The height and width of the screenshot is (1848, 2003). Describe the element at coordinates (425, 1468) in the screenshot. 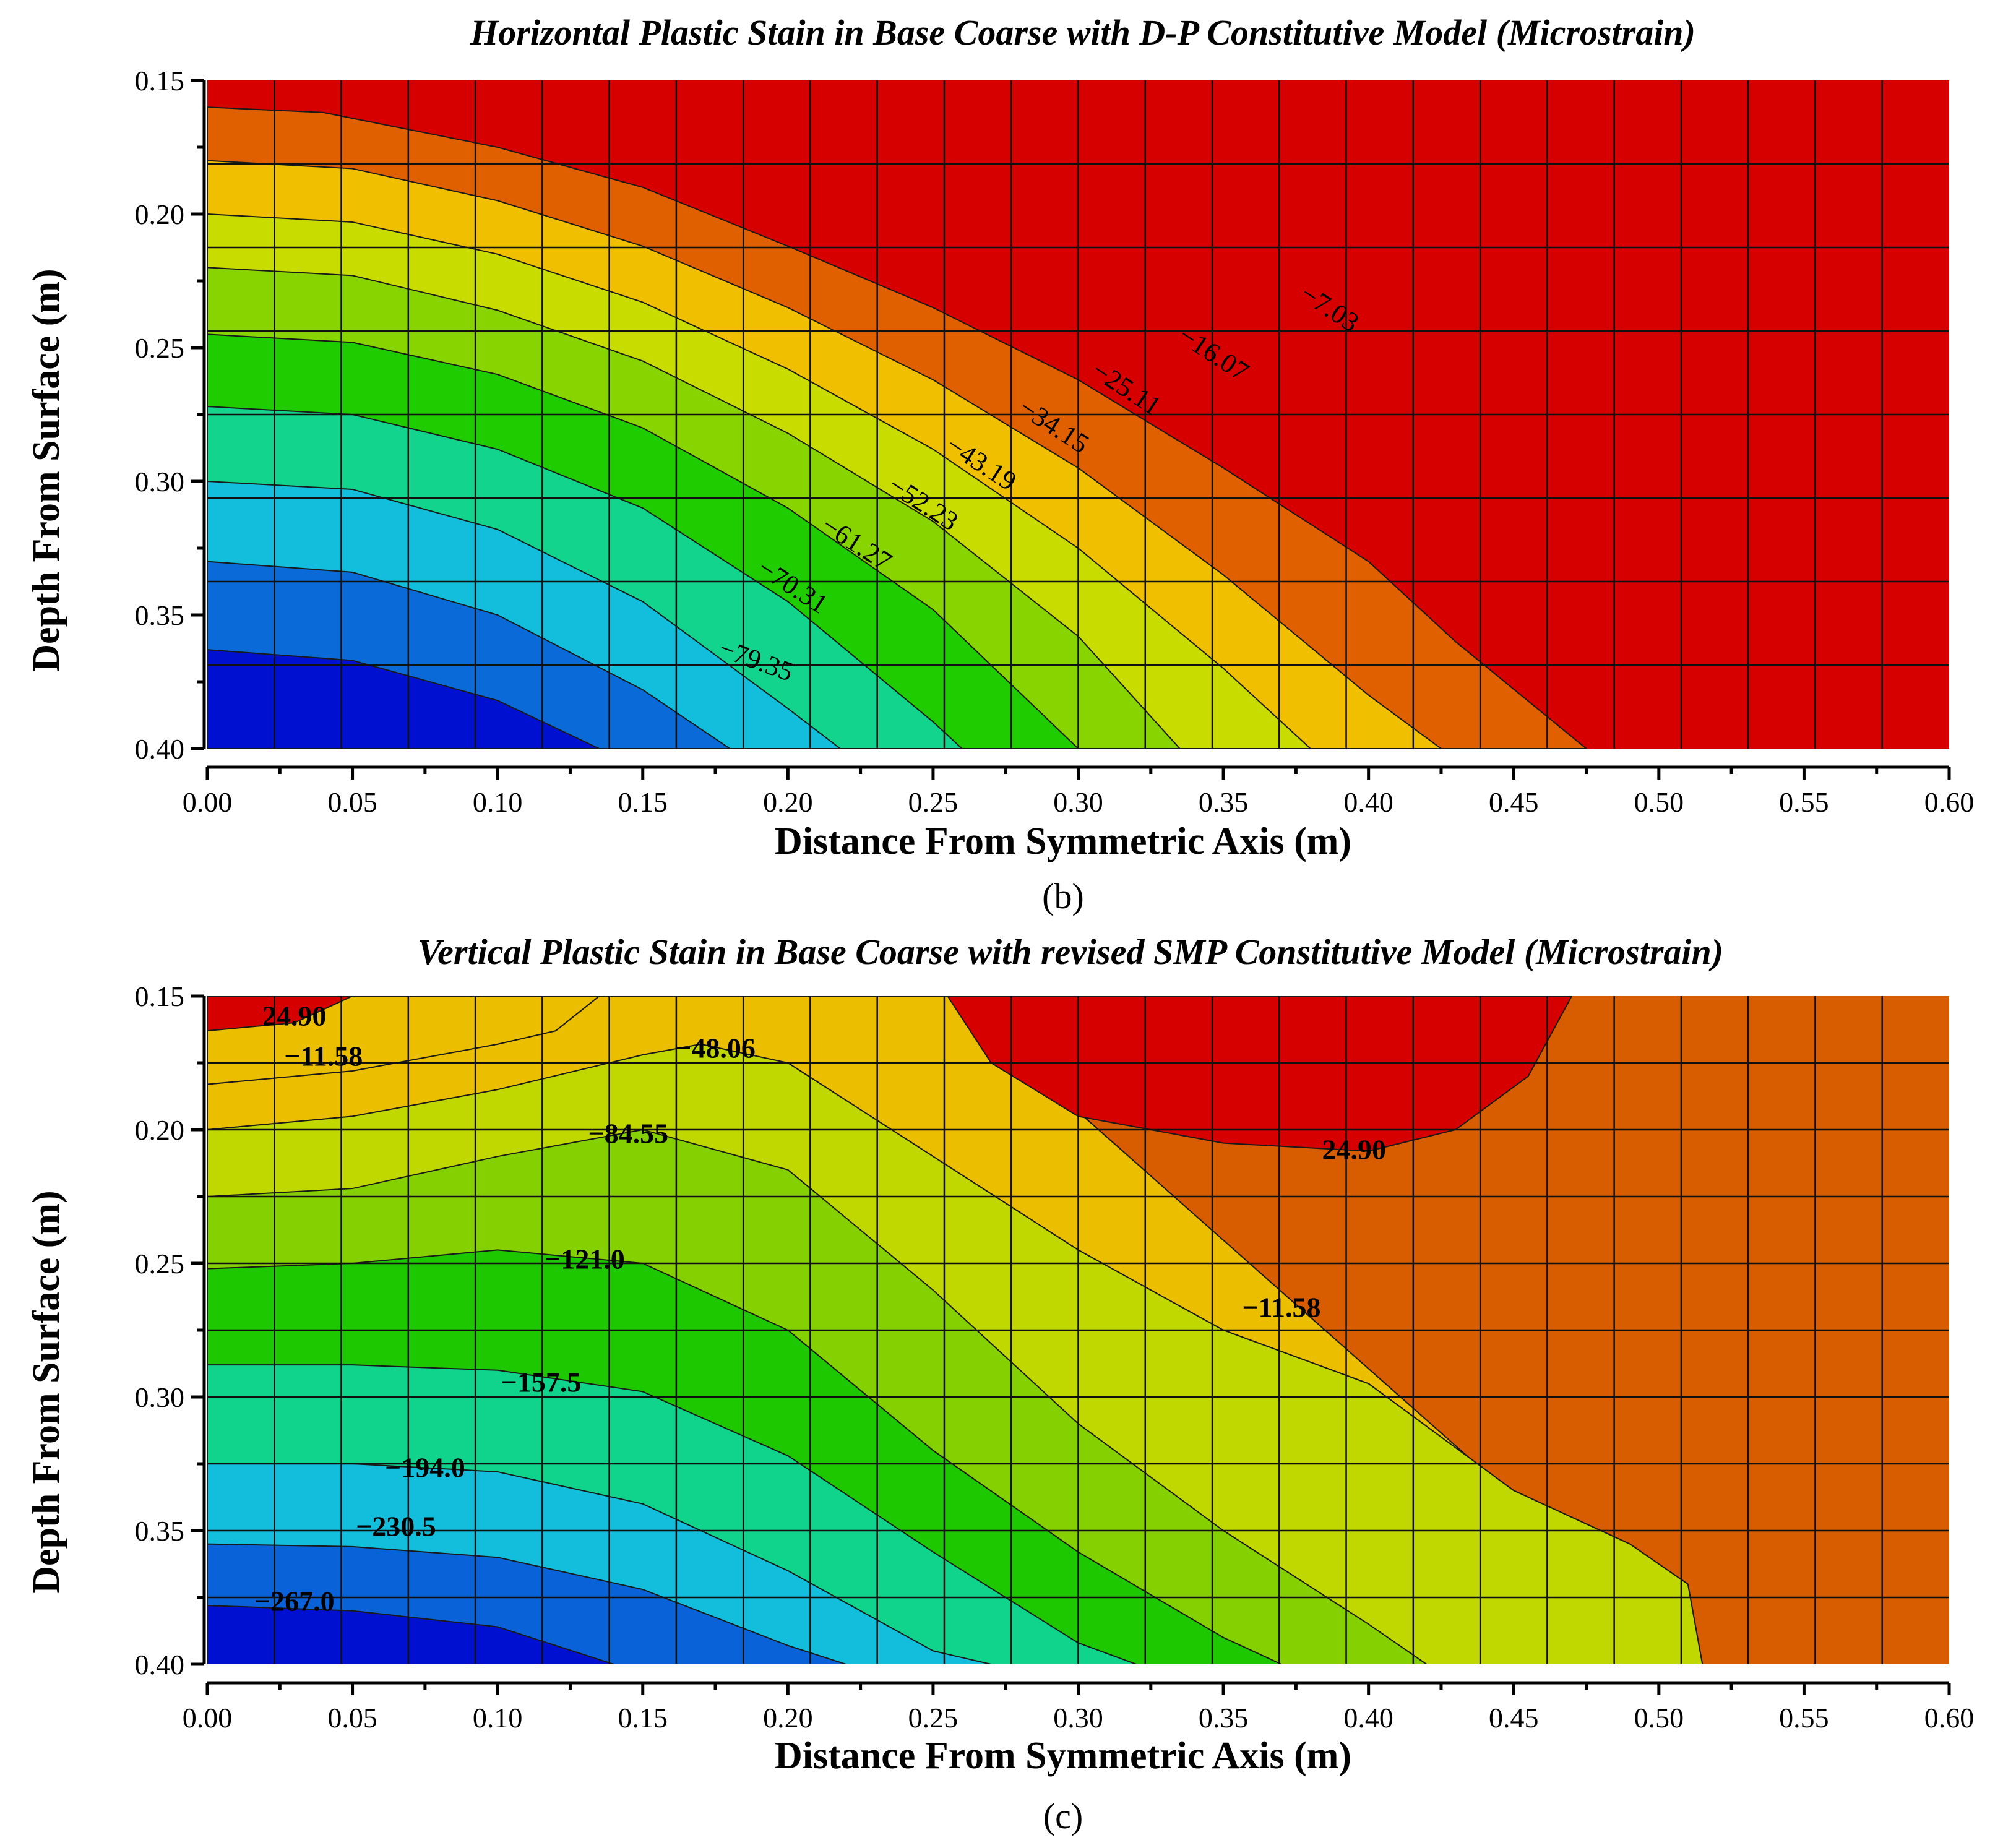

I see `contour-label: −194.0` at that location.